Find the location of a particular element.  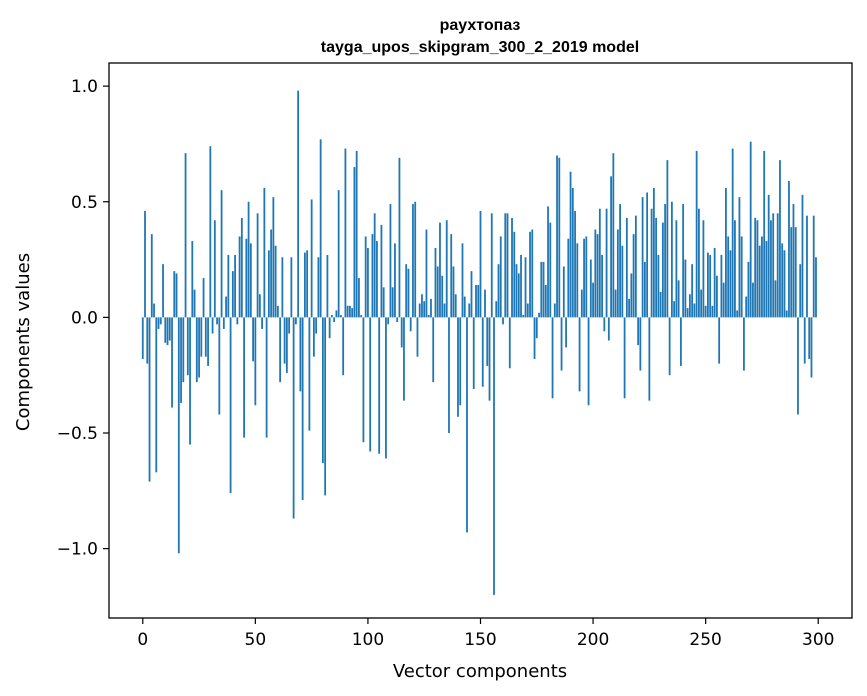

y-tick-label: −0.5 is located at coordinates (77, 434).